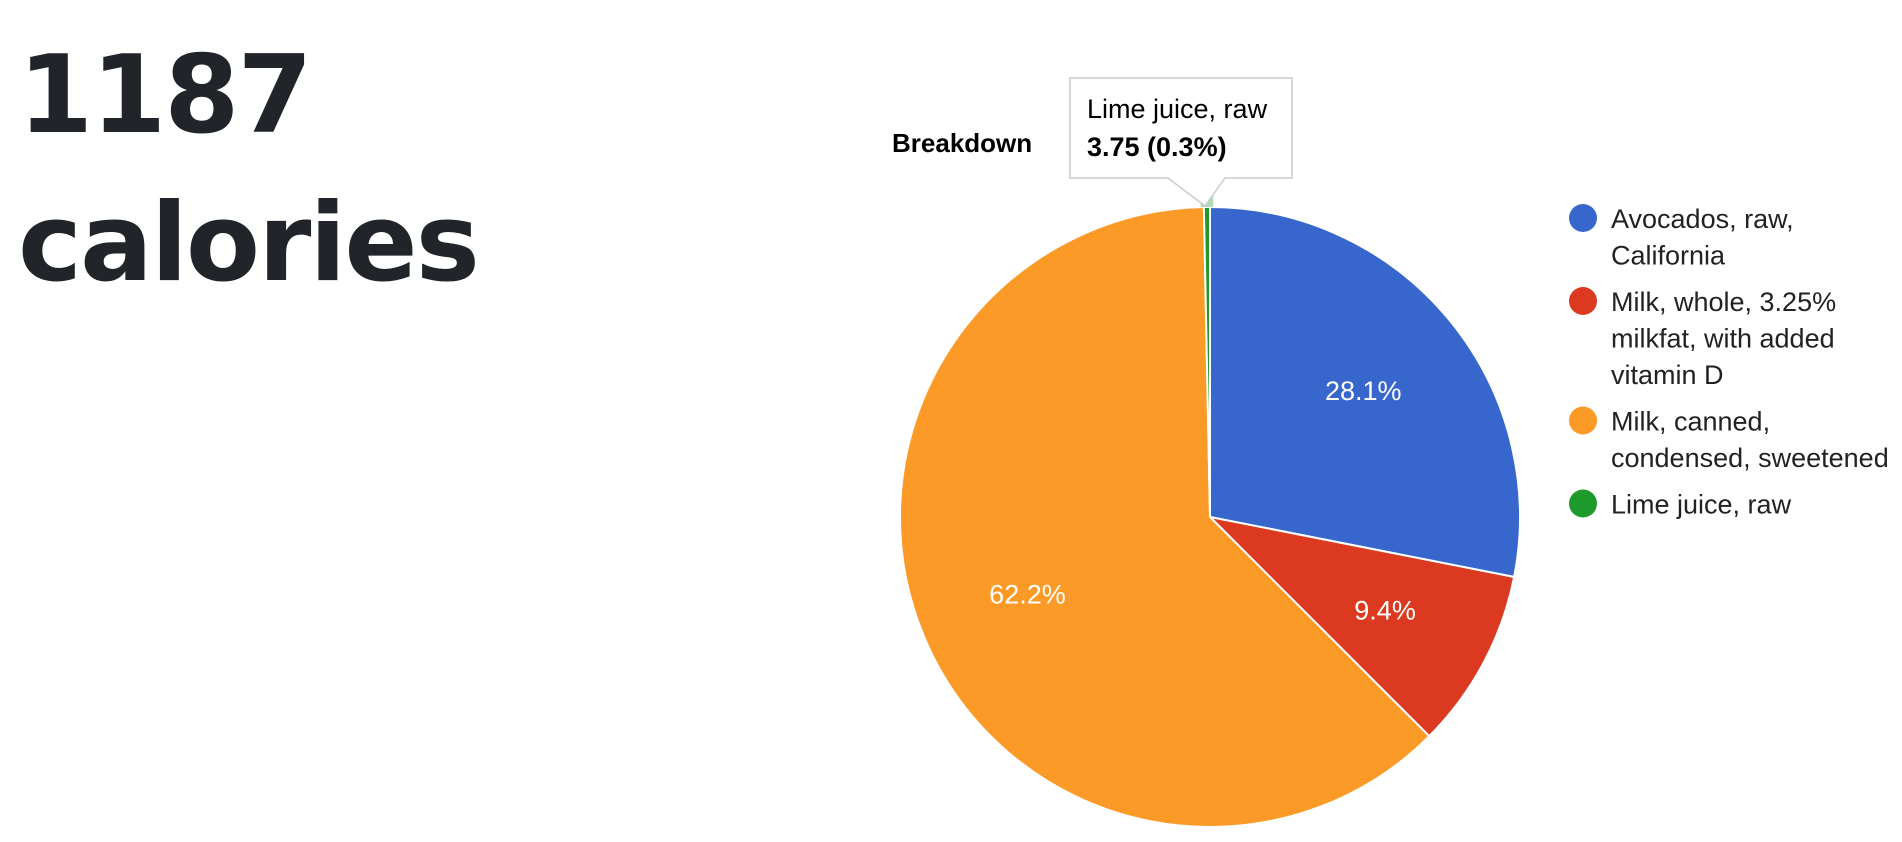 This screenshot has height=842, width=1902. Describe the element at coordinates (1177, 109) in the screenshot. I see `tooltip-title: Lime juice, raw` at that location.